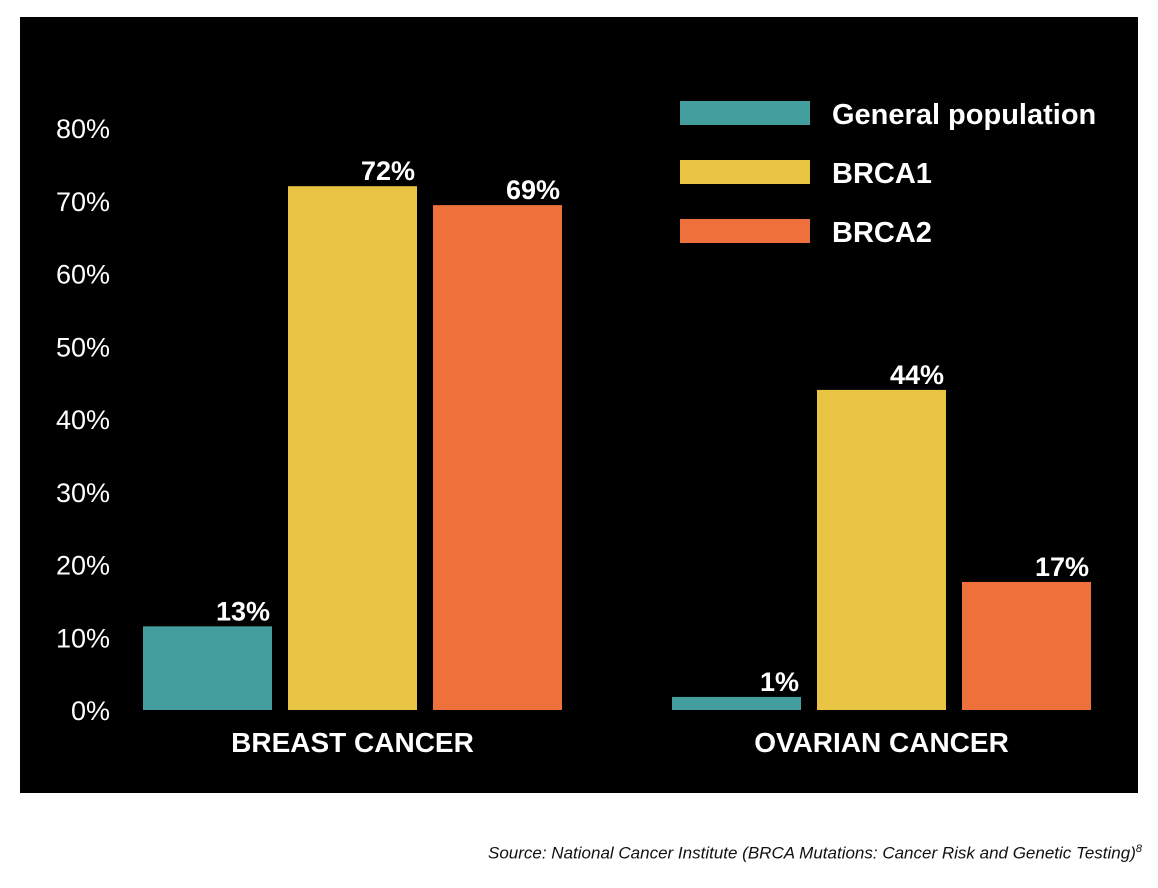 This screenshot has height=888, width=1158. I want to click on data-label: 1%, so click(779, 682).